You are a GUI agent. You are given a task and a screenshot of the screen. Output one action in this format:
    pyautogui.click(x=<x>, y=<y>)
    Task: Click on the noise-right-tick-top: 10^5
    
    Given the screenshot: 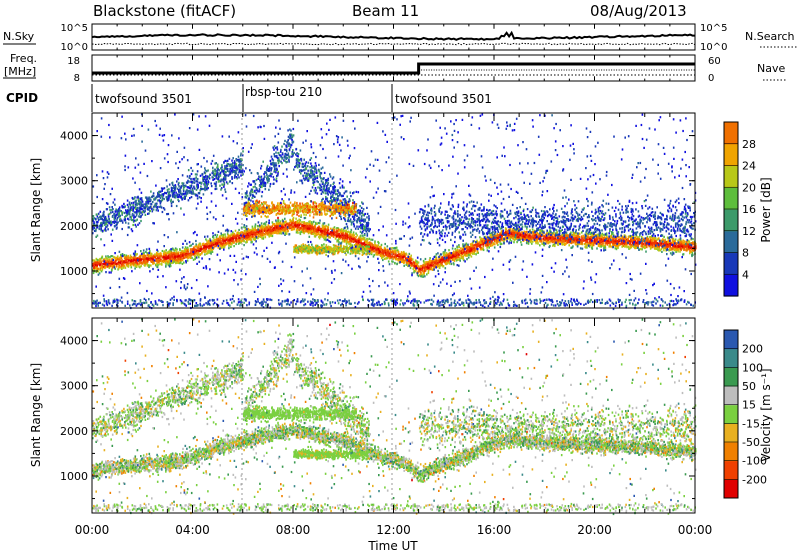 What is the action you would take?
    pyautogui.click(x=713, y=28)
    